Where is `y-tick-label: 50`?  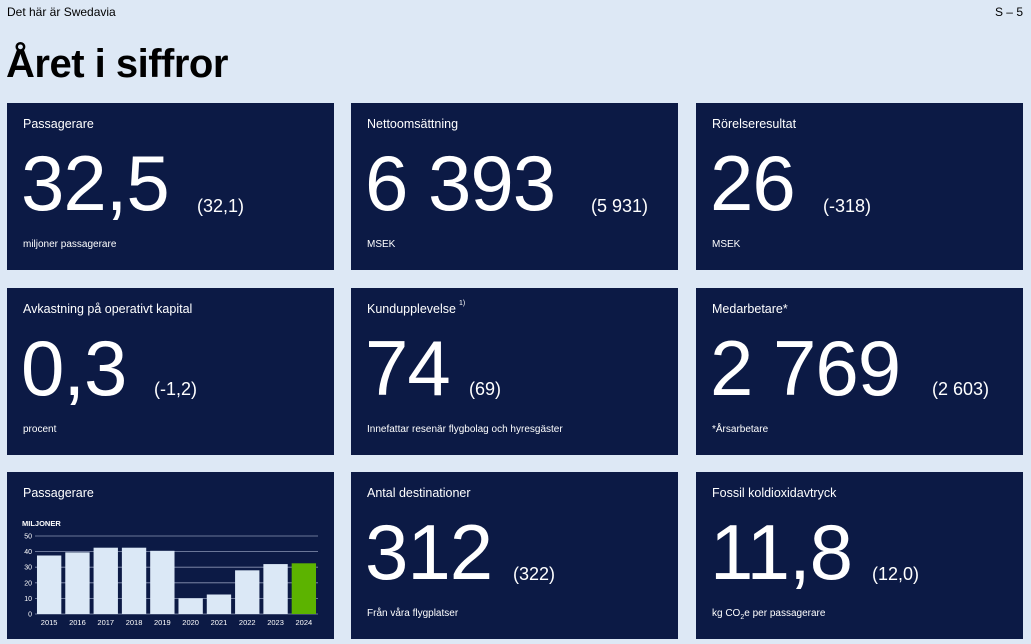
y-tick-label: 50 is located at coordinates (28, 537).